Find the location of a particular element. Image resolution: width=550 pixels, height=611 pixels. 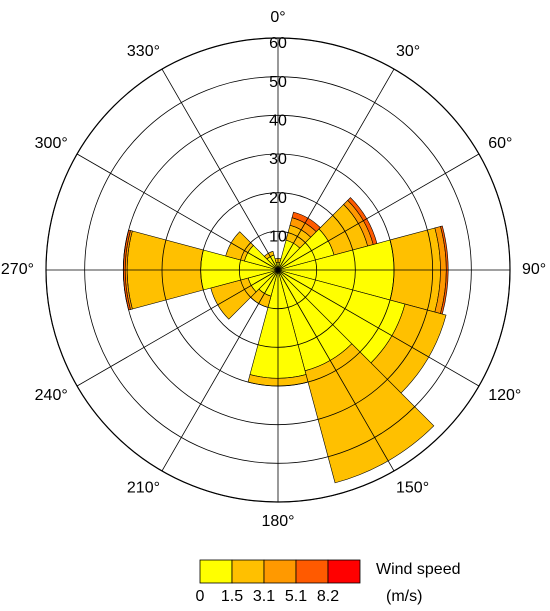

angle-tick-label: 90° is located at coordinates (534, 269).